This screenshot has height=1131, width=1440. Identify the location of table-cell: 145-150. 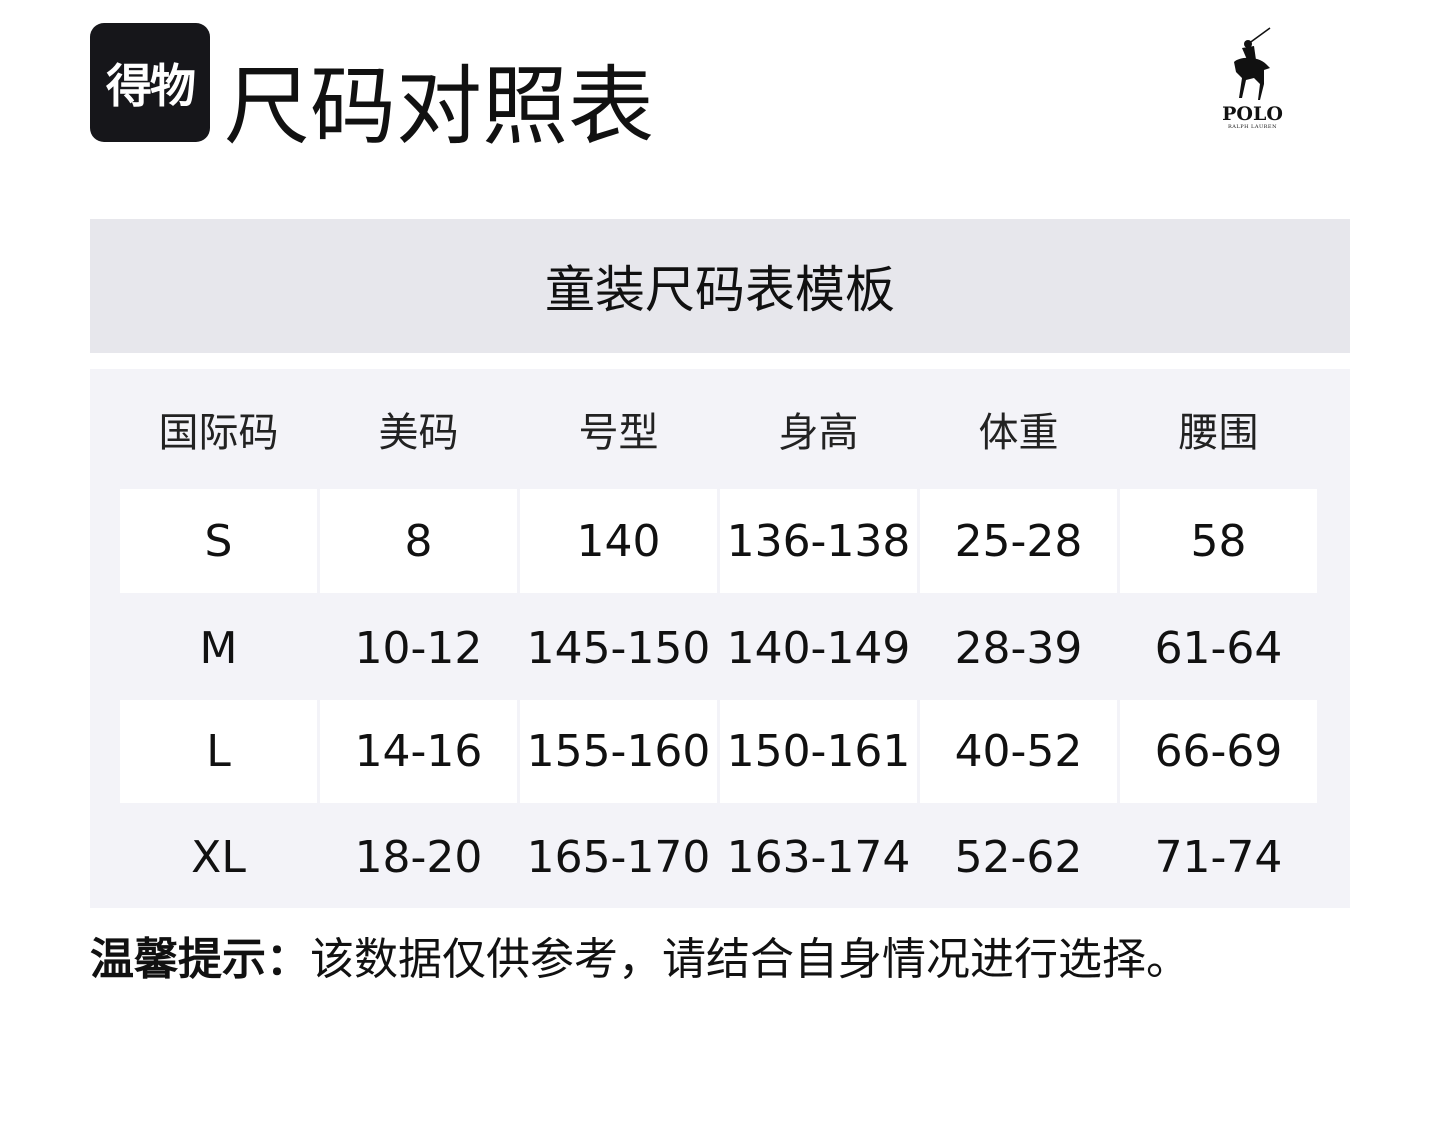
(618, 648).